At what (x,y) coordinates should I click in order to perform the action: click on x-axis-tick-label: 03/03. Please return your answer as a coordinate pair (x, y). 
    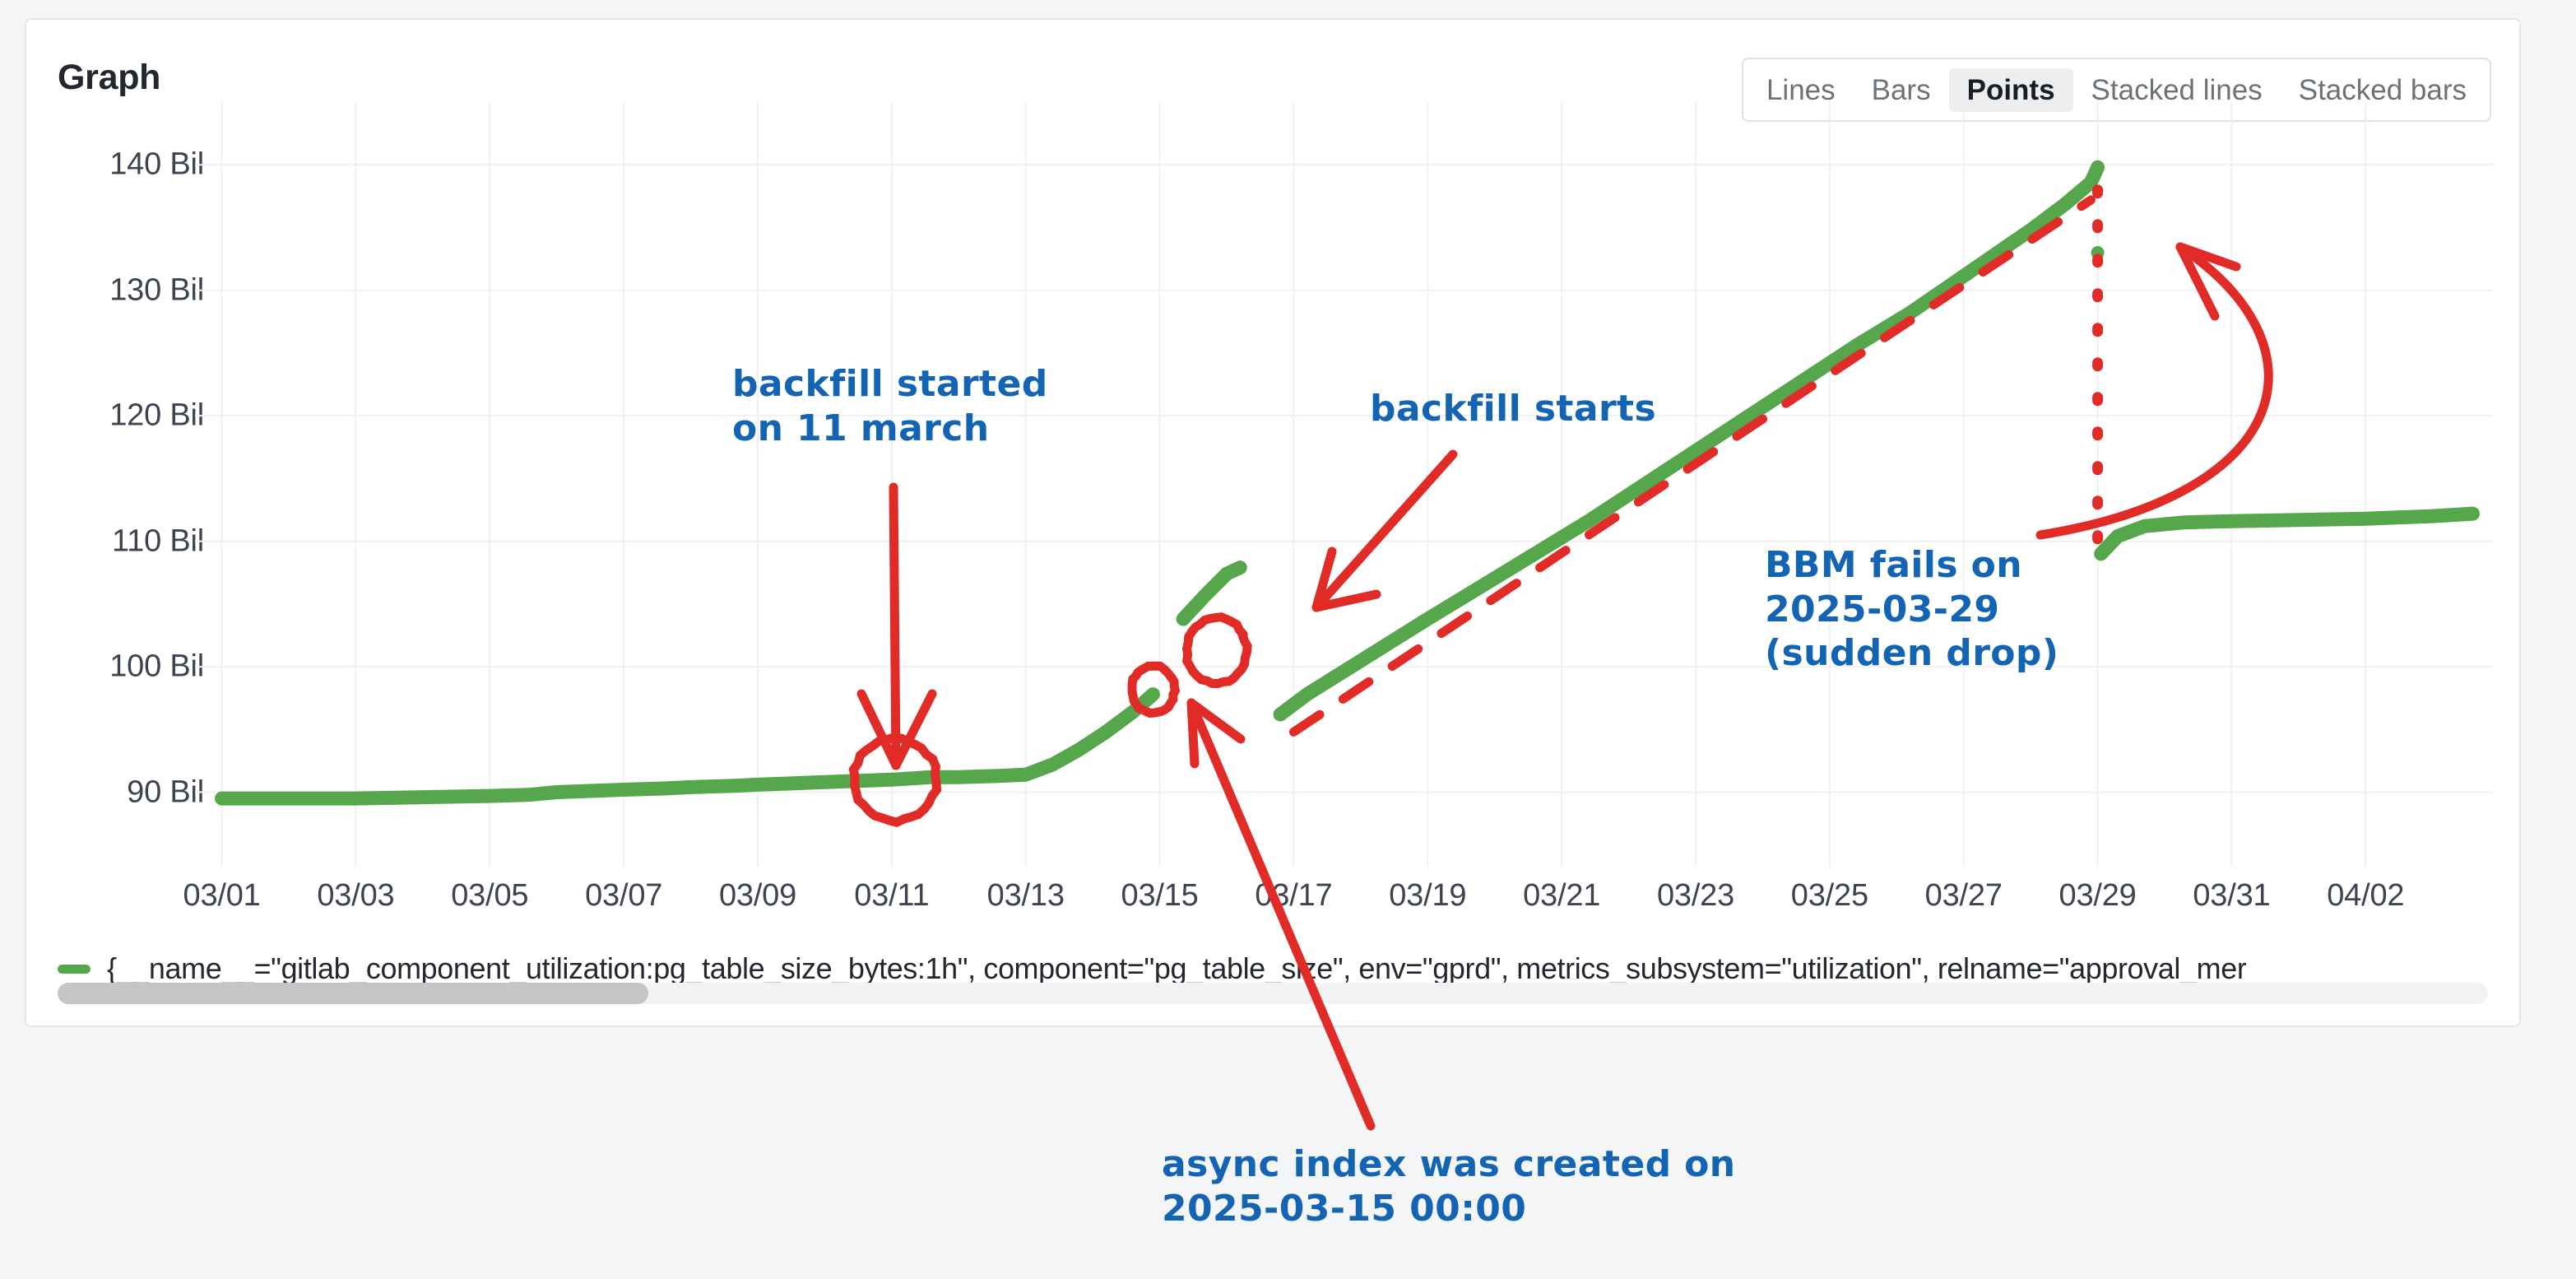
    Looking at the image, I should click on (356, 895).